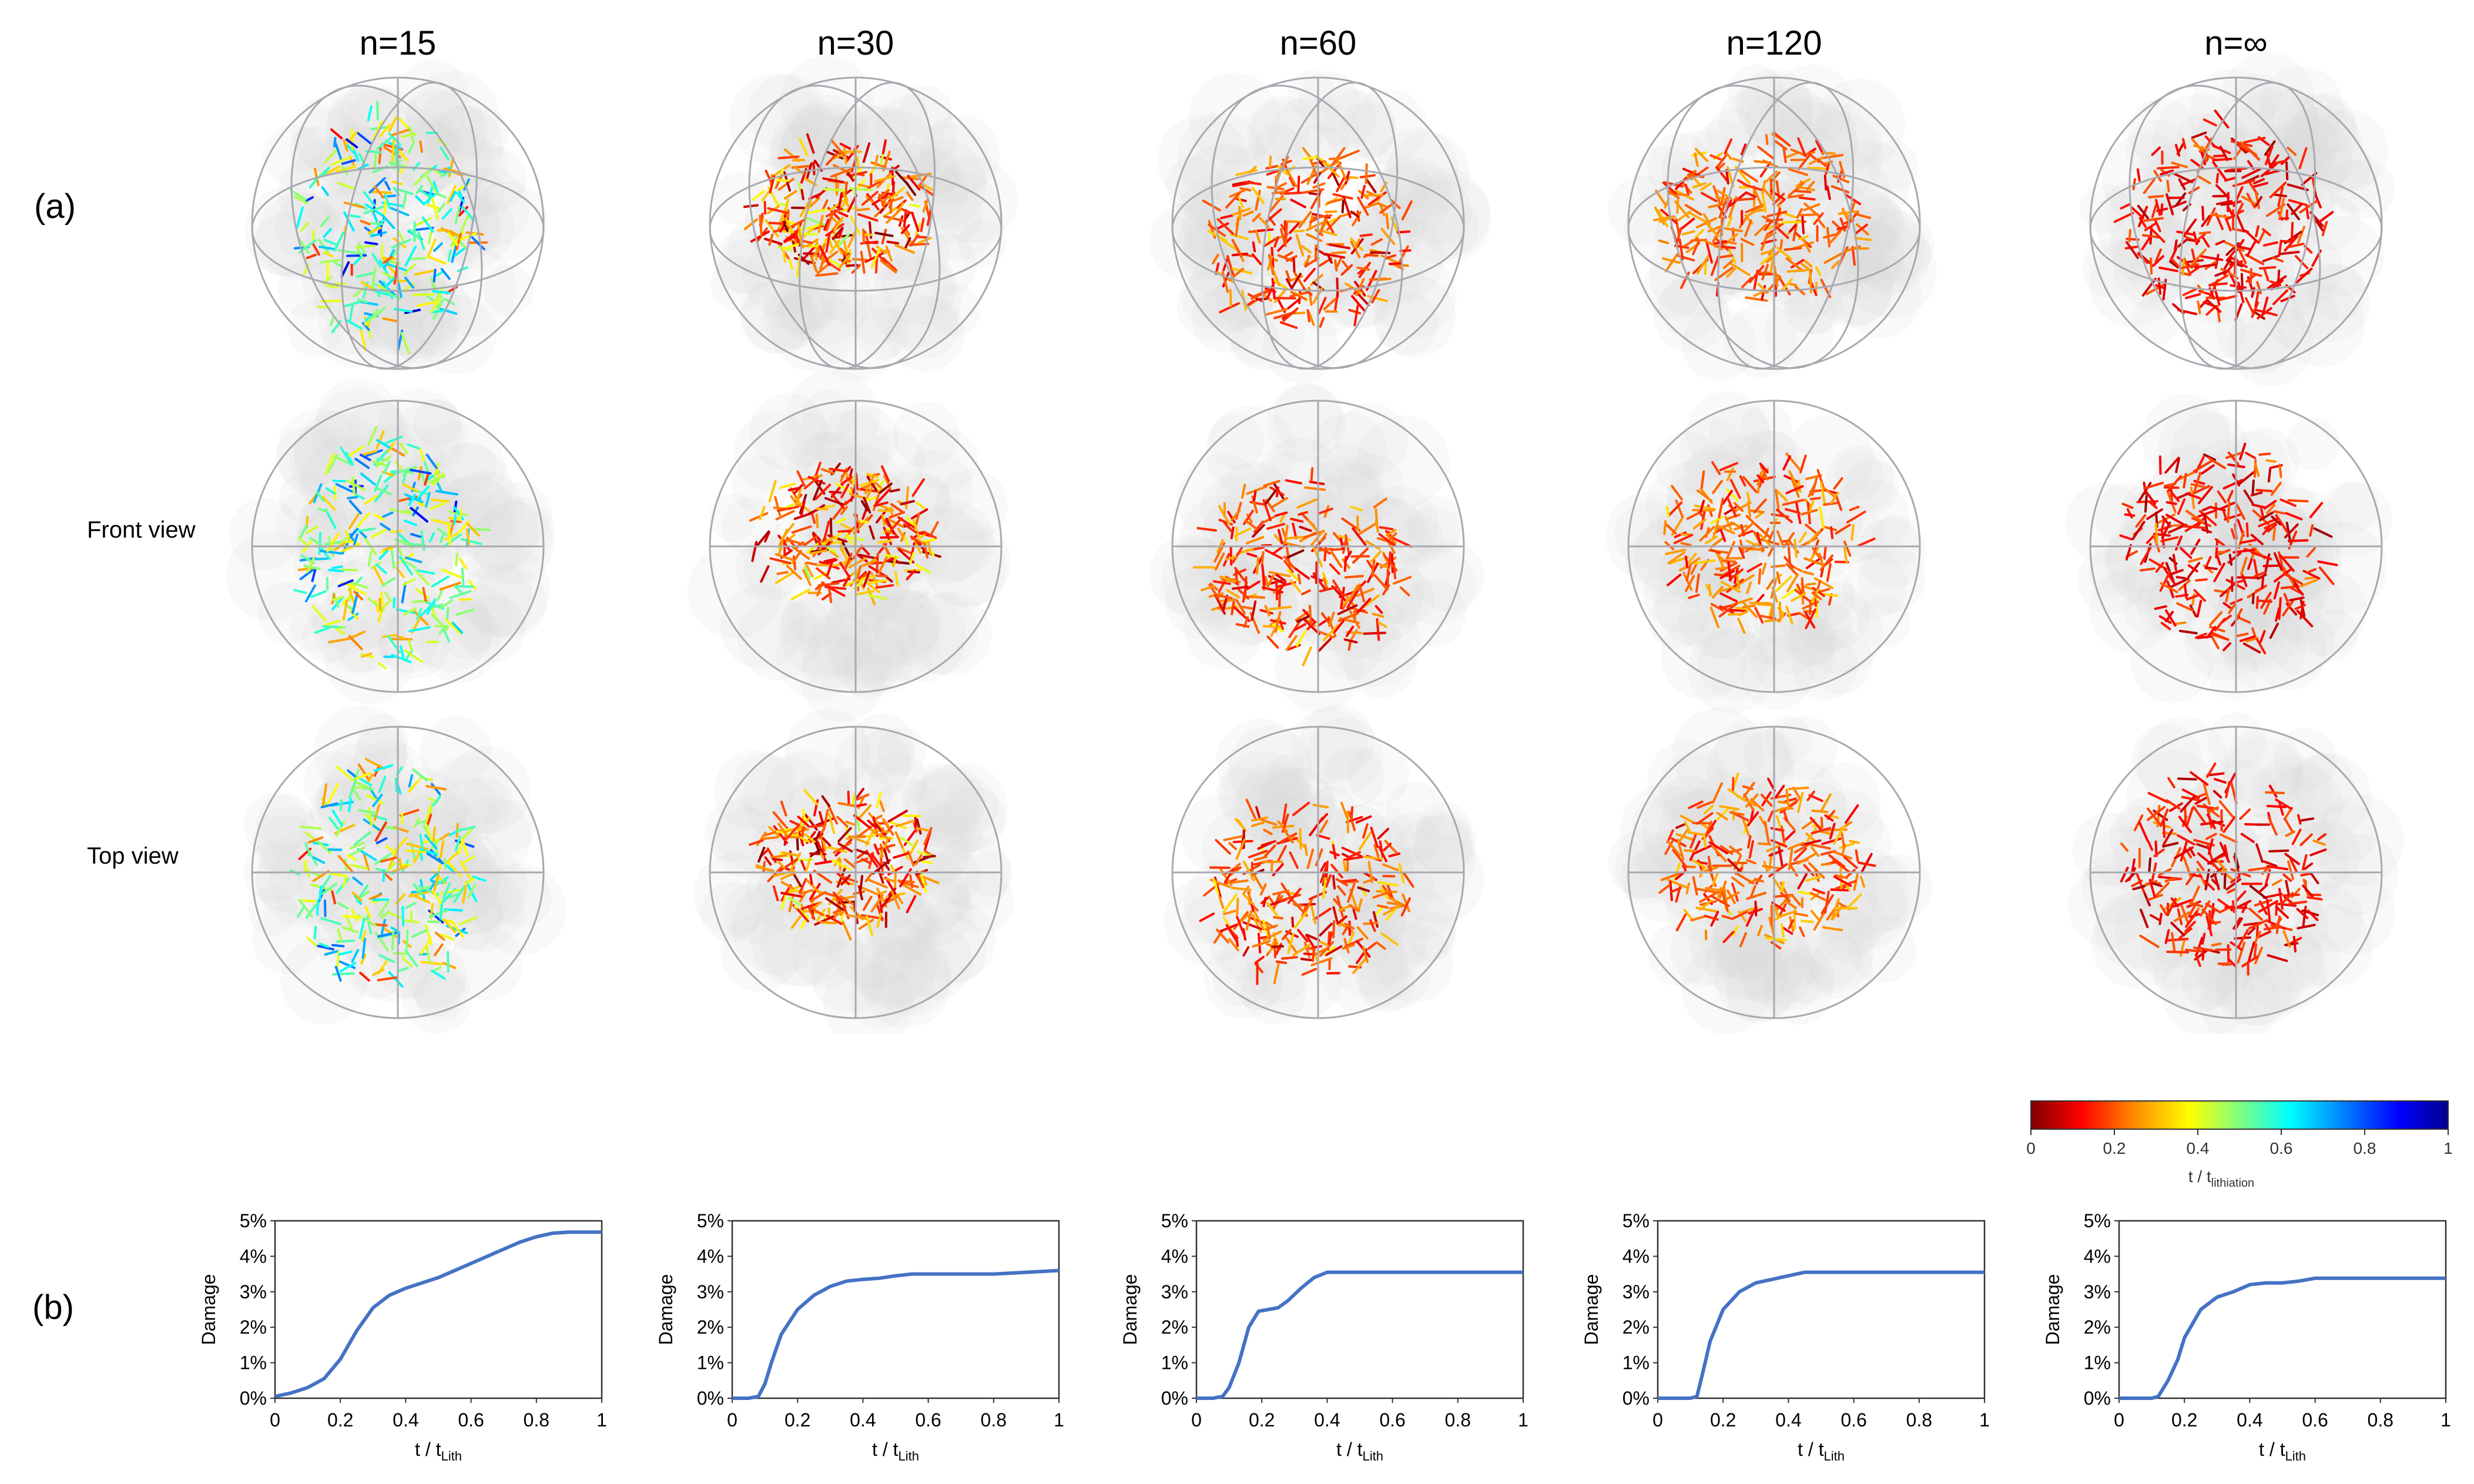  Describe the element at coordinates (386, 227) in the screenshot. I see `sphere-meridian` at that location.